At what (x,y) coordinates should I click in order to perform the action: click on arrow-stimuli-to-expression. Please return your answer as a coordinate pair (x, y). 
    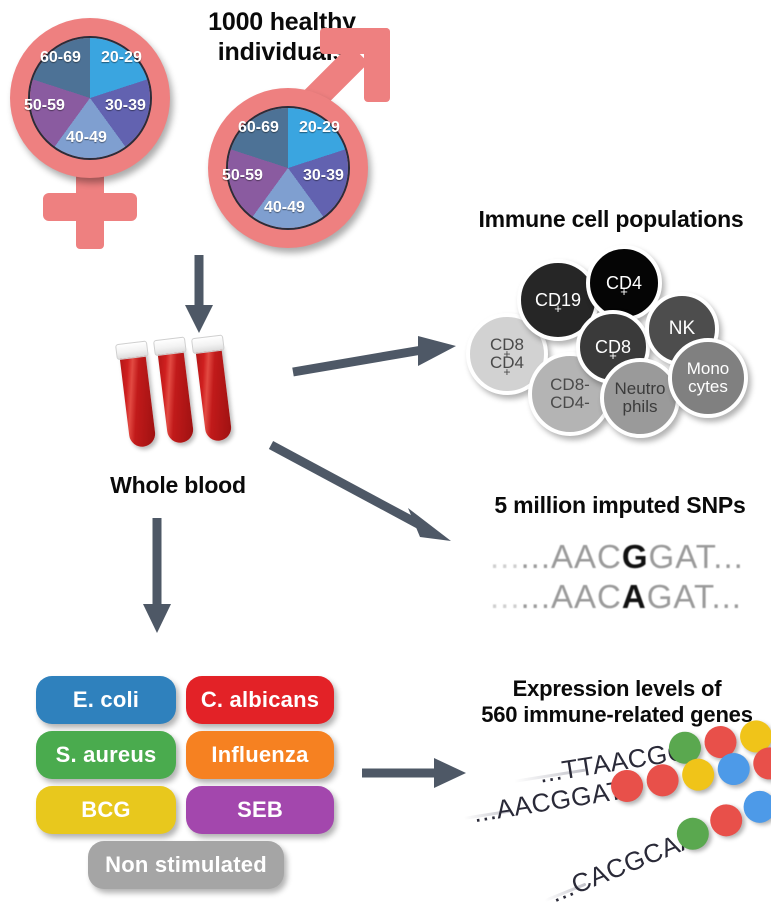
    Looking at the image, I should click on (414, 773).